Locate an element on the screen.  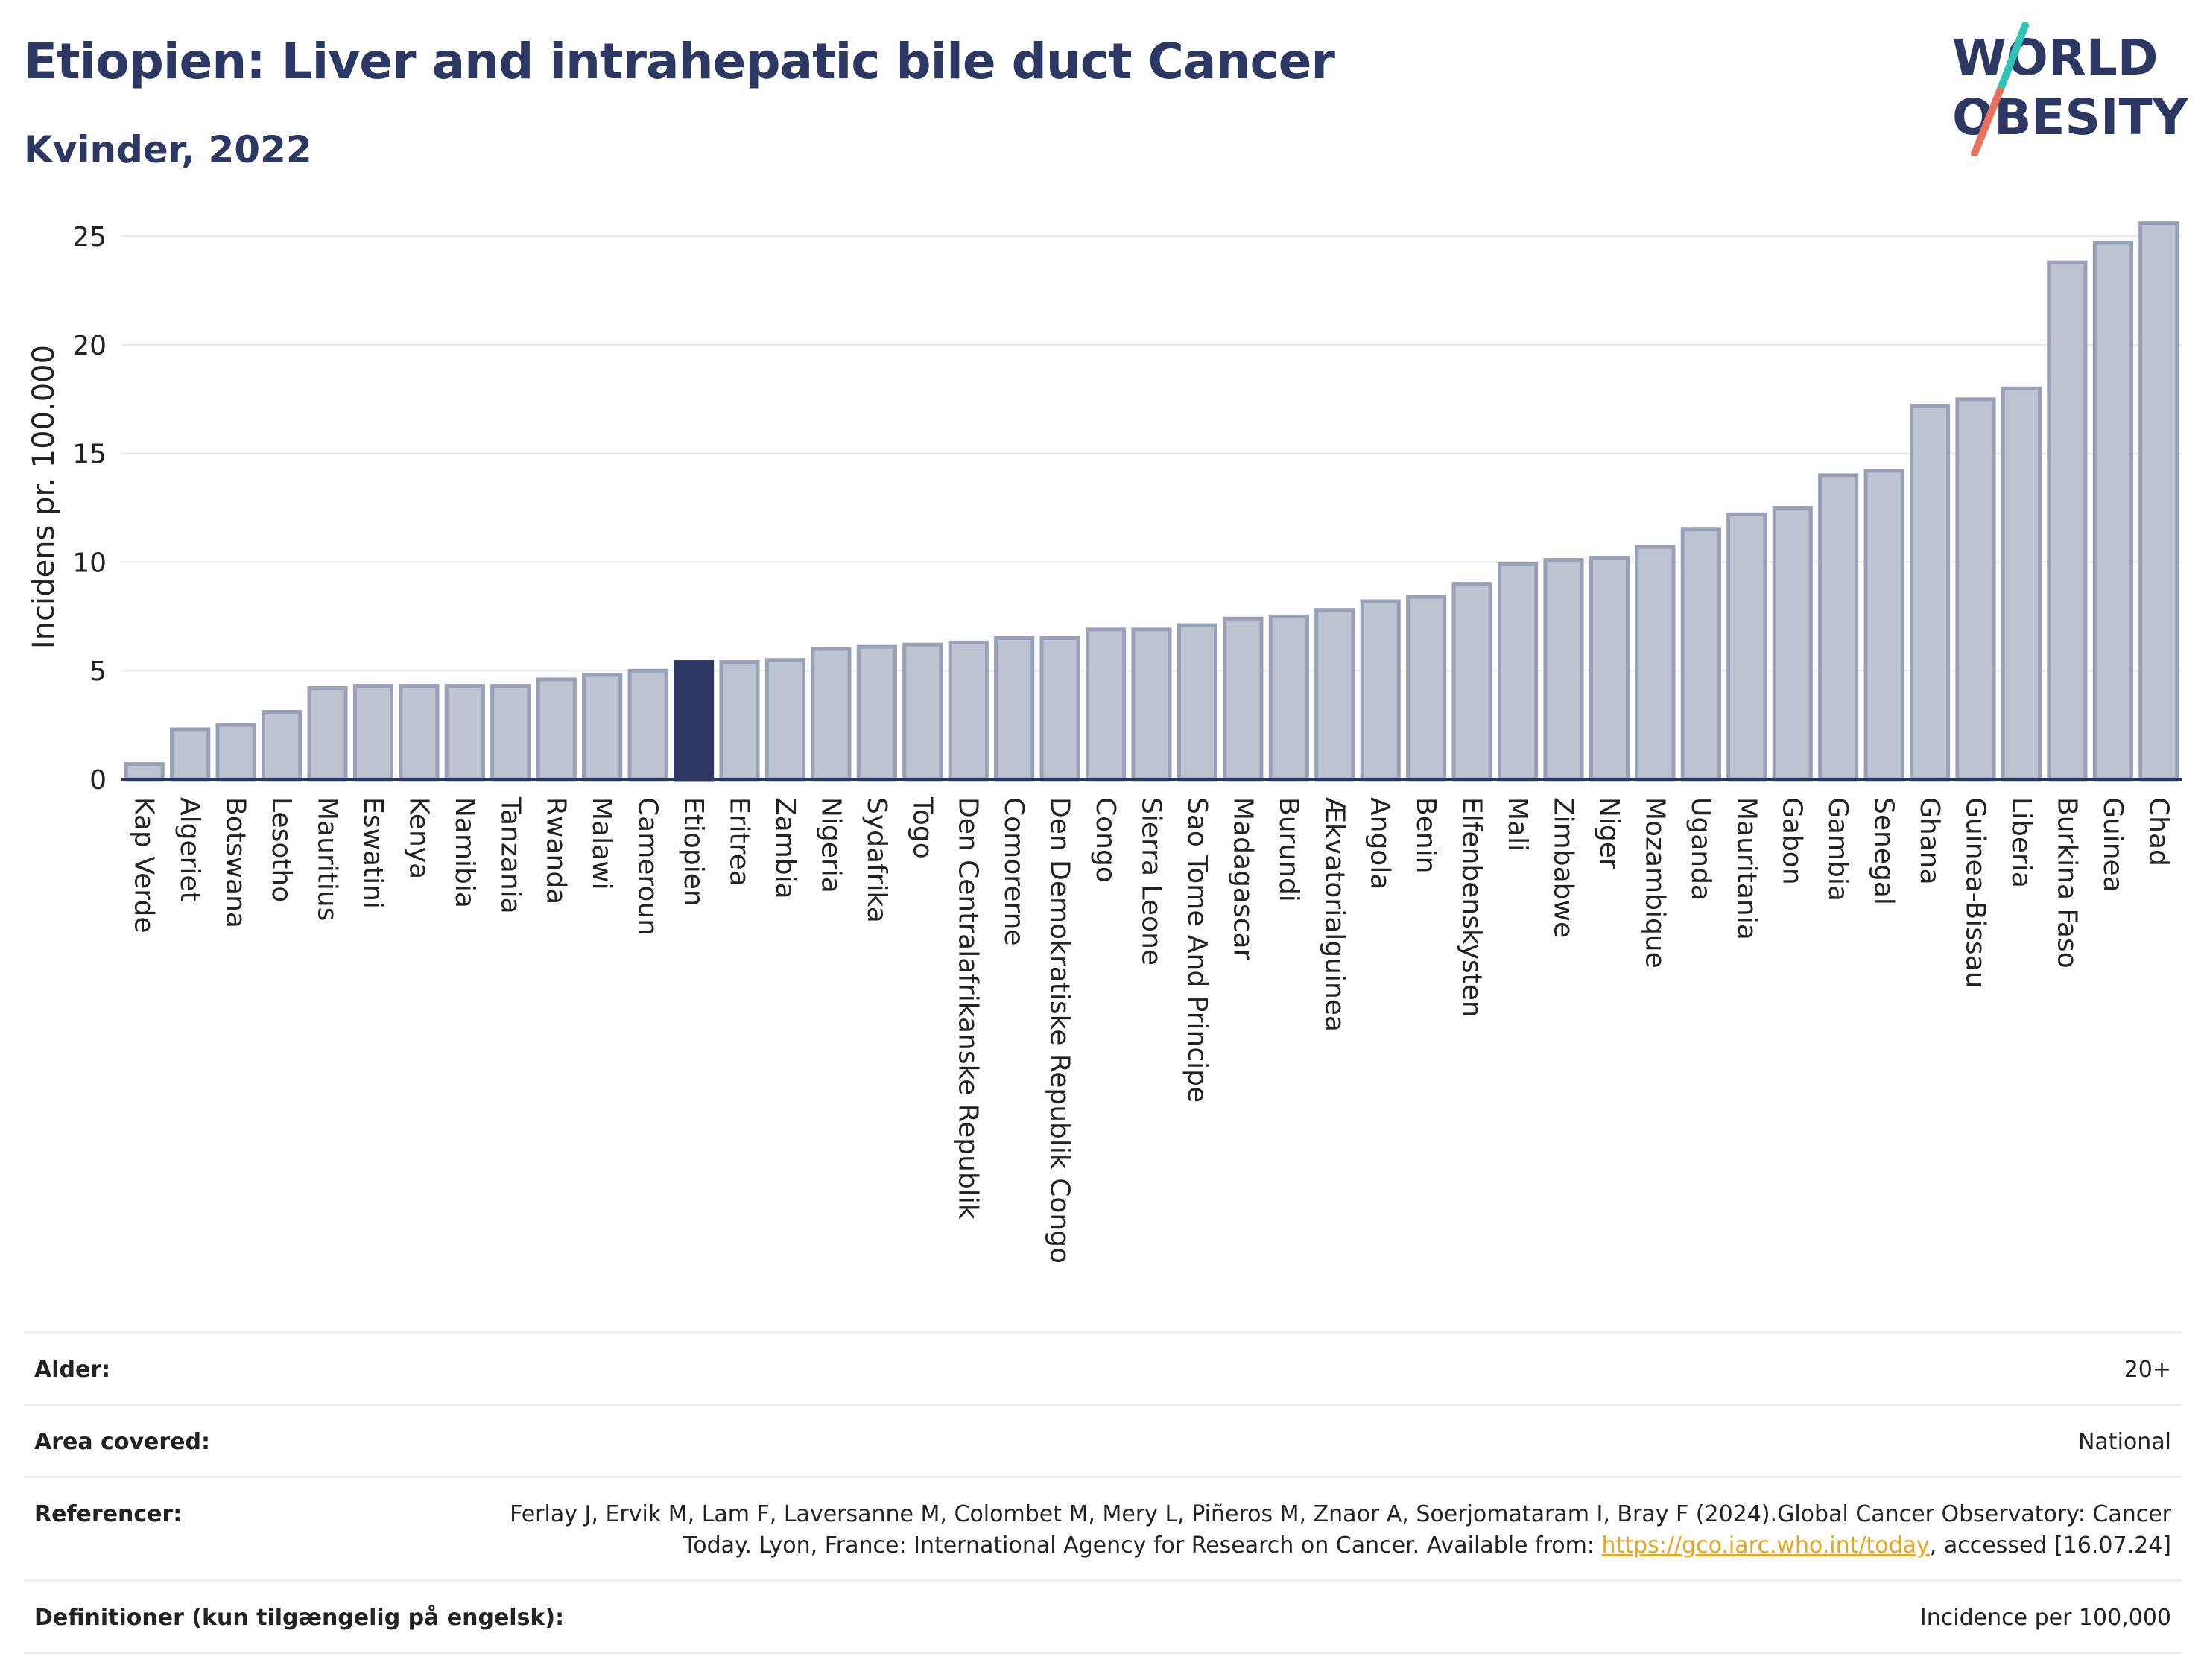
bar-tanzania is located at coordinates (510, 733).